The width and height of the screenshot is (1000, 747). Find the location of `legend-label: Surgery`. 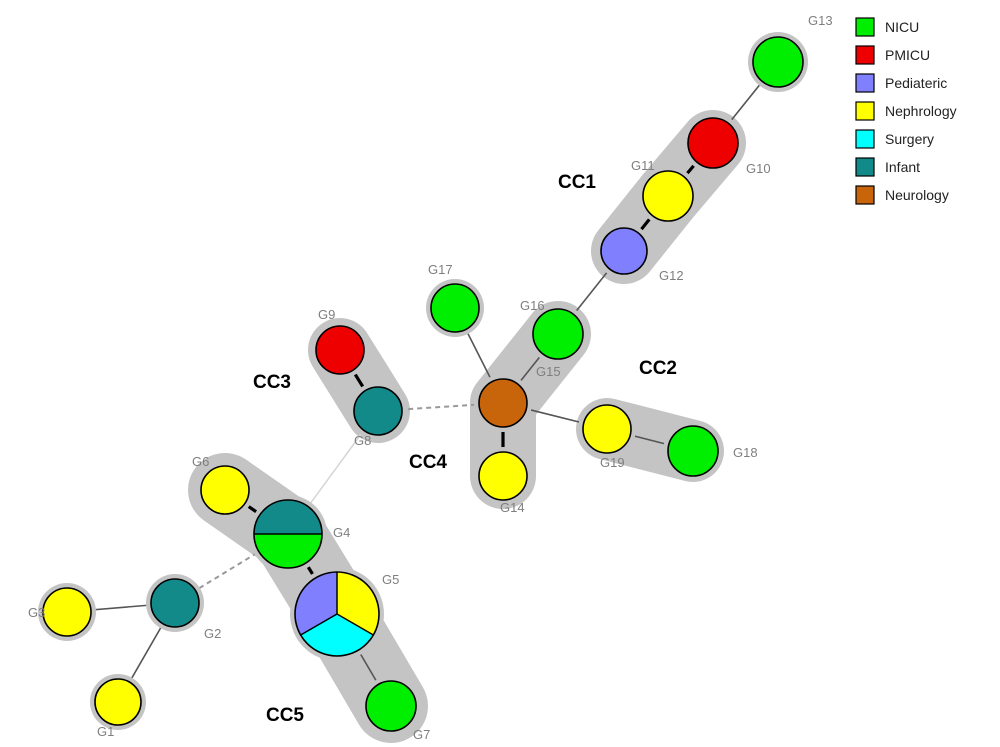

legend-label: Surgery is located at coordinates (909, 139).